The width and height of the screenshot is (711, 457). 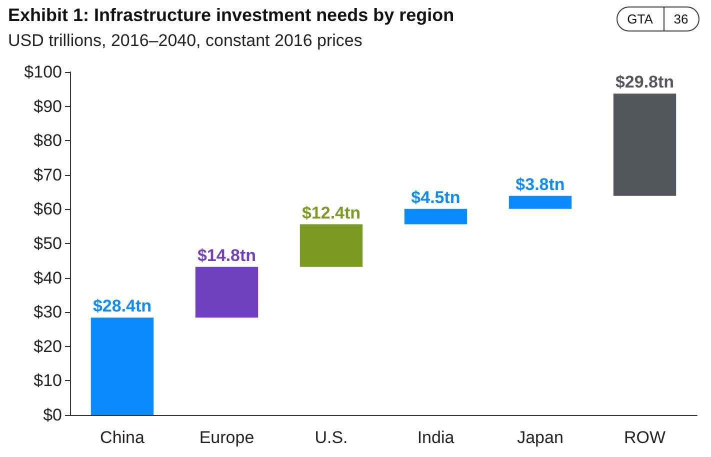 What do you see at coordinates (43, 72) in the screenshot?
I see `y-tick-label: $100` at bounding box center [43, 72].